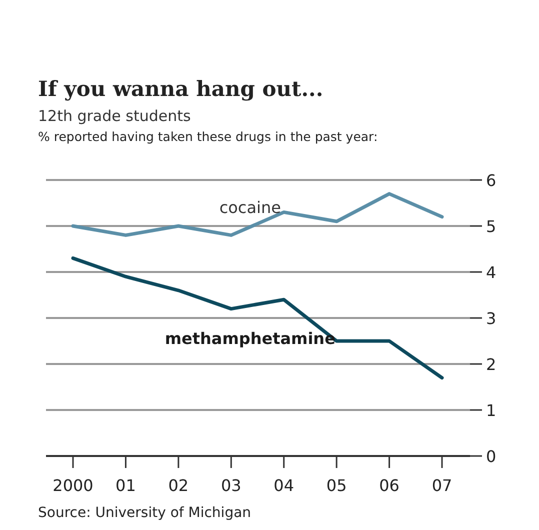  What do you see at coordinates (491, 318) in the screenshot?
I see `y-tick-label: 3` at bounding box center [491, 318].